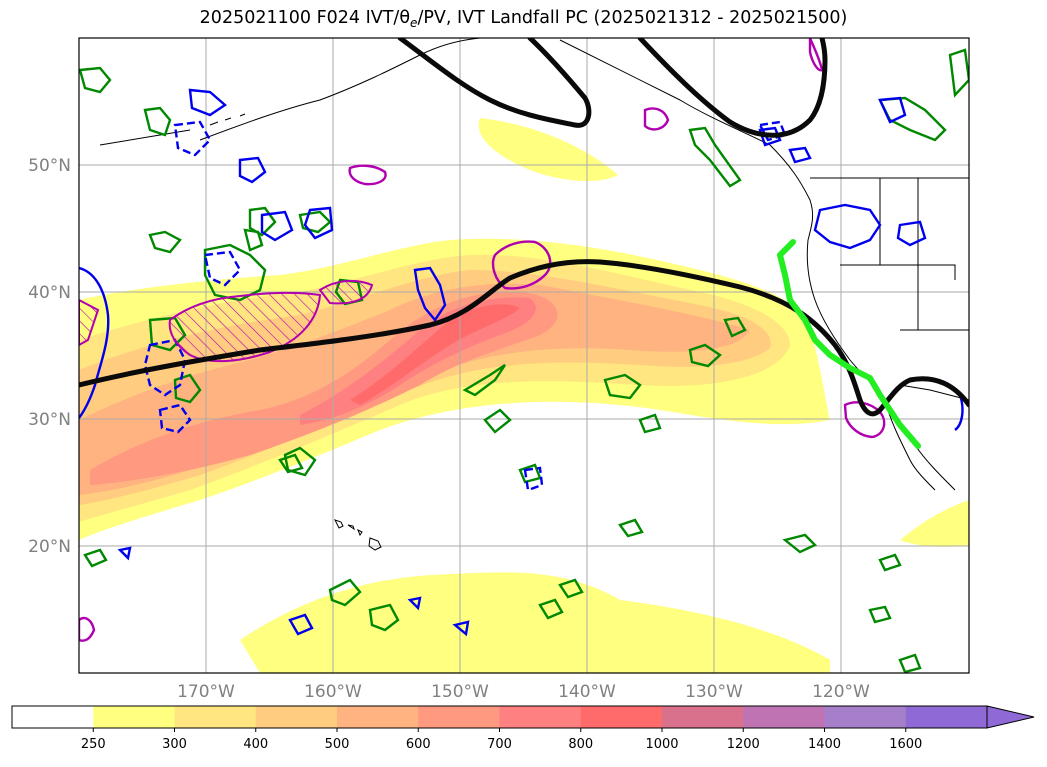 This screenshot has width=1047, height=767. What do you see at coordinates (743, 744) in the screenshot?
I see `colorbar-tick-label: 1200` at bounding box center [743, 744].